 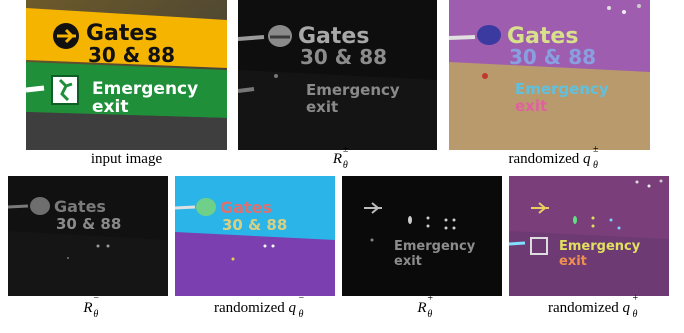 I want to click on R-minus-image: Gates 30 & 88, so click(x=88, y=236).